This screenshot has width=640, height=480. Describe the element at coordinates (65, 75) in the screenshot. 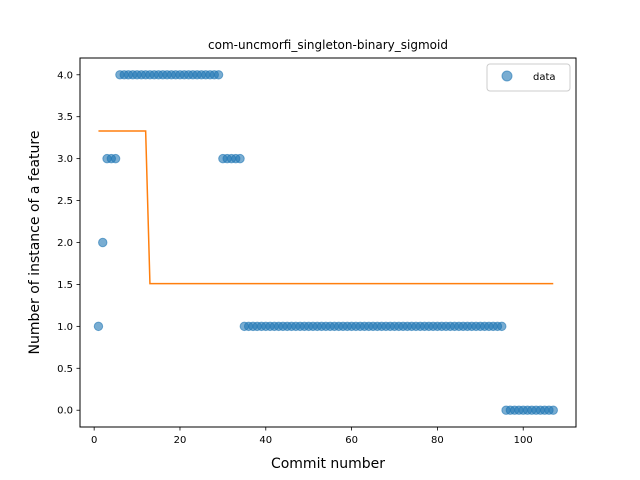

I see `y-tick-label: 4.0` at that location.